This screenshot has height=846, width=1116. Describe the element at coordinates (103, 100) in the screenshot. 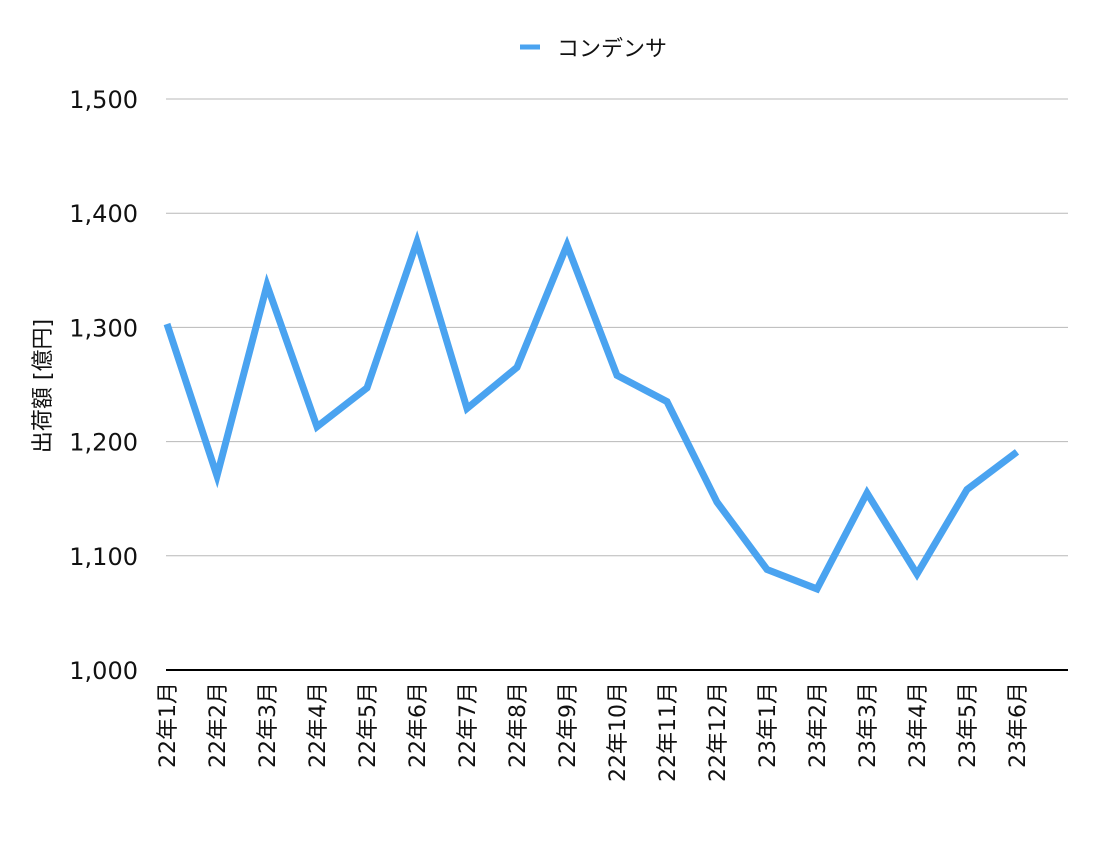

I see `y-tick-label: 1,500` at that location.